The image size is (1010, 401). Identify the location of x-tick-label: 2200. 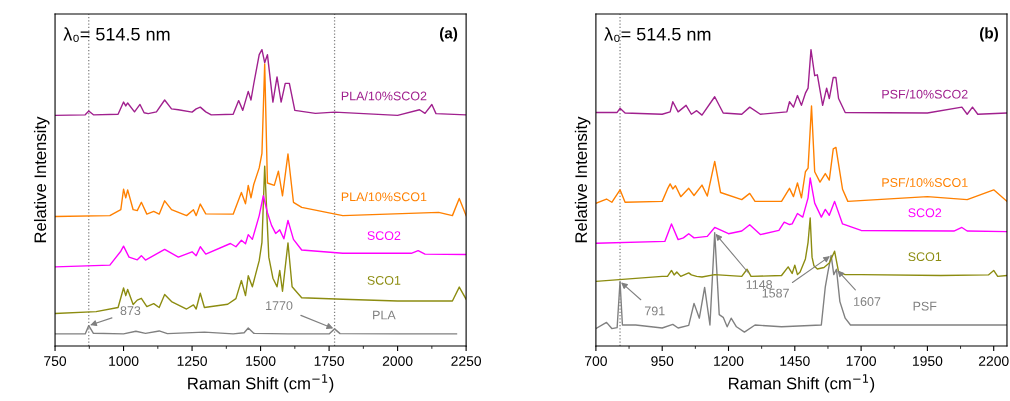
(993, 361).